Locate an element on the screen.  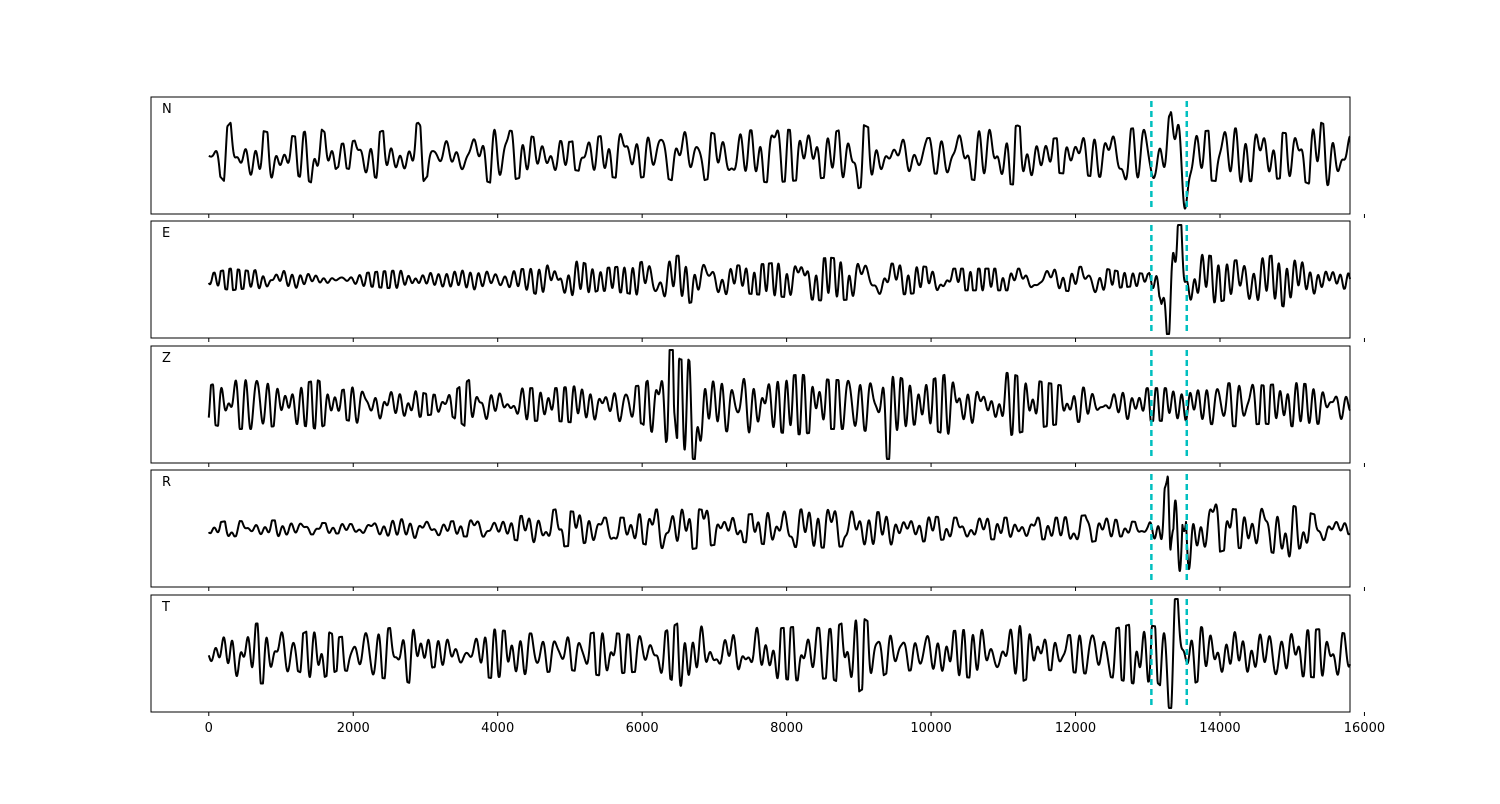
waveform-trace-z is located at coordinates (779, 404).